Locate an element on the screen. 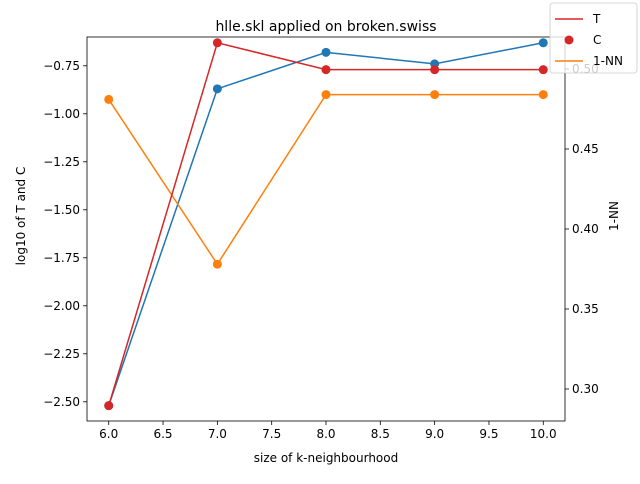  right-y-axis-label: 1-NN is located at coordinates (614, 216).